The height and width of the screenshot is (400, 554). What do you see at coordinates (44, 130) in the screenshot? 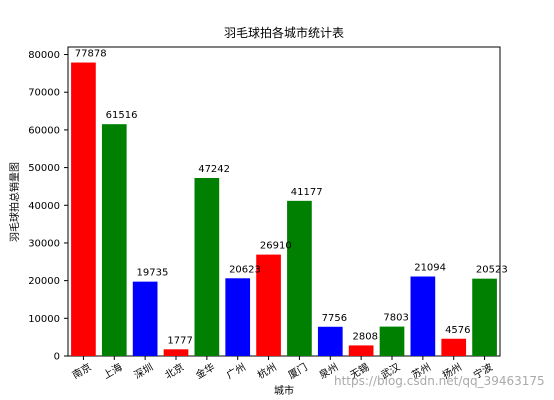
I see `y-tick-label: 60000` at bounding box center [44, 130].